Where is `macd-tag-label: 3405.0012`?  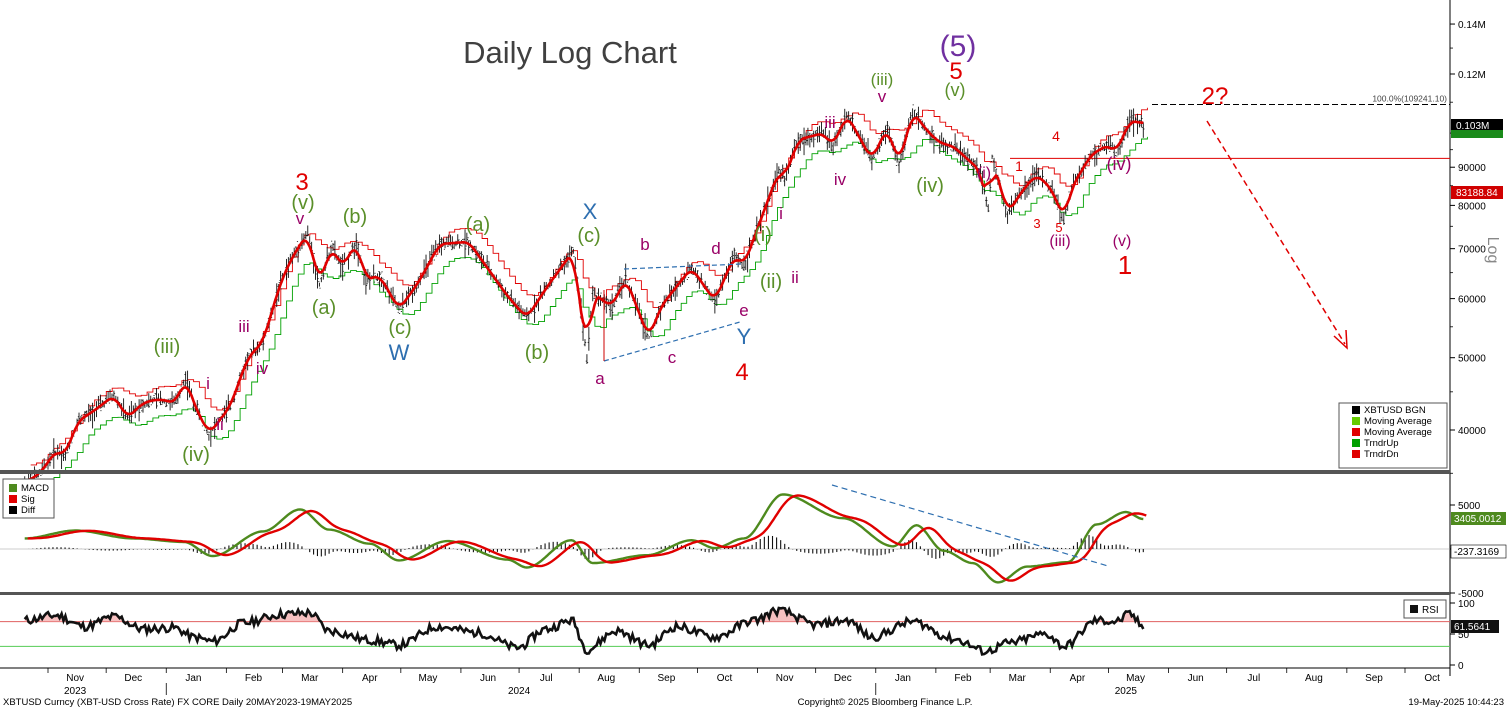 macd-tag-label: 3405.0012 is located at coordinates (1478, 519).